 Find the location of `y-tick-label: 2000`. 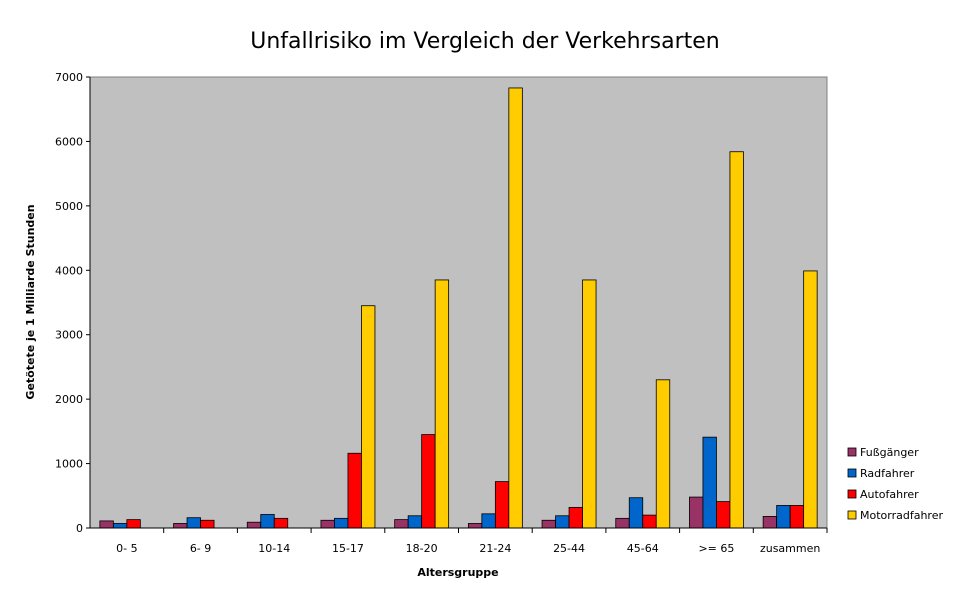

y-tick-label: 2000 is located at coordinates (69, 399).